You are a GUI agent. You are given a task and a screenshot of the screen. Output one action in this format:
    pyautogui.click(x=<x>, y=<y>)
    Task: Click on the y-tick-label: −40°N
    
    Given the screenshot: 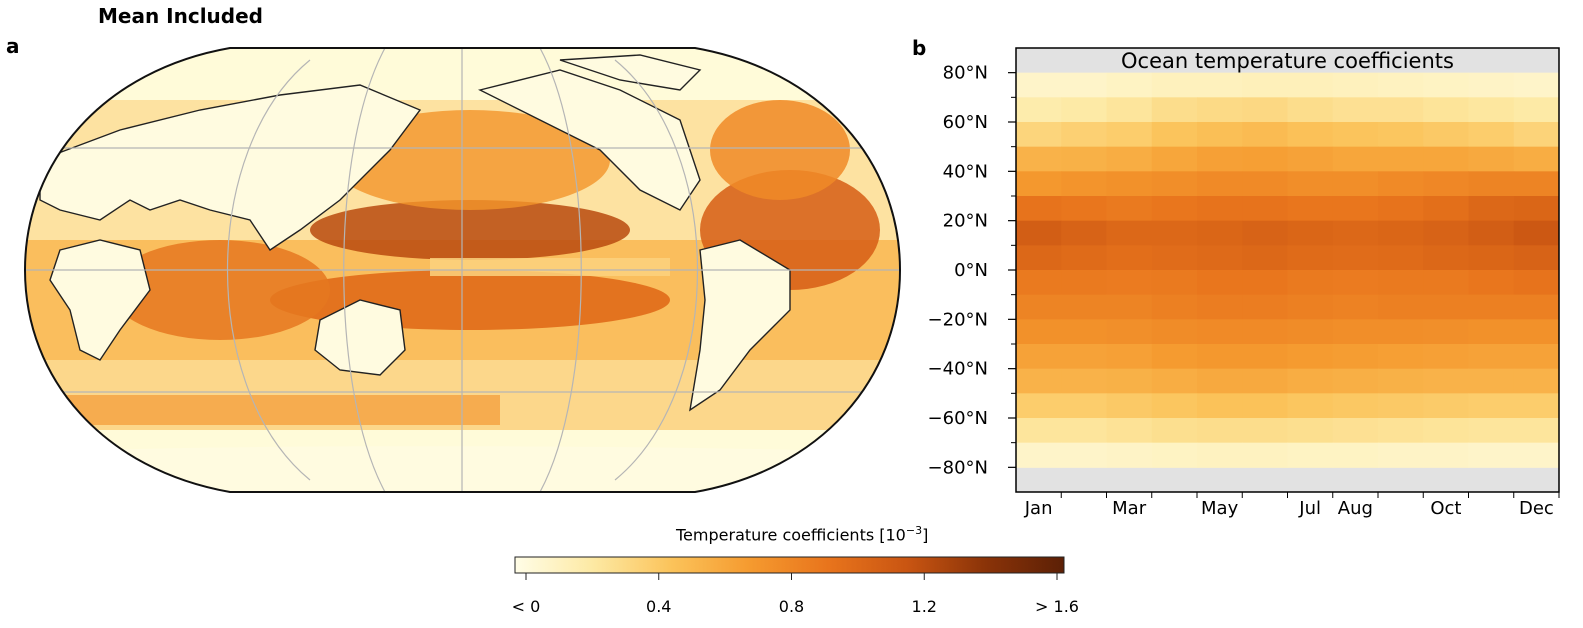 What is the action you would take?
    pyautogui.click(x=958, y=369)
    